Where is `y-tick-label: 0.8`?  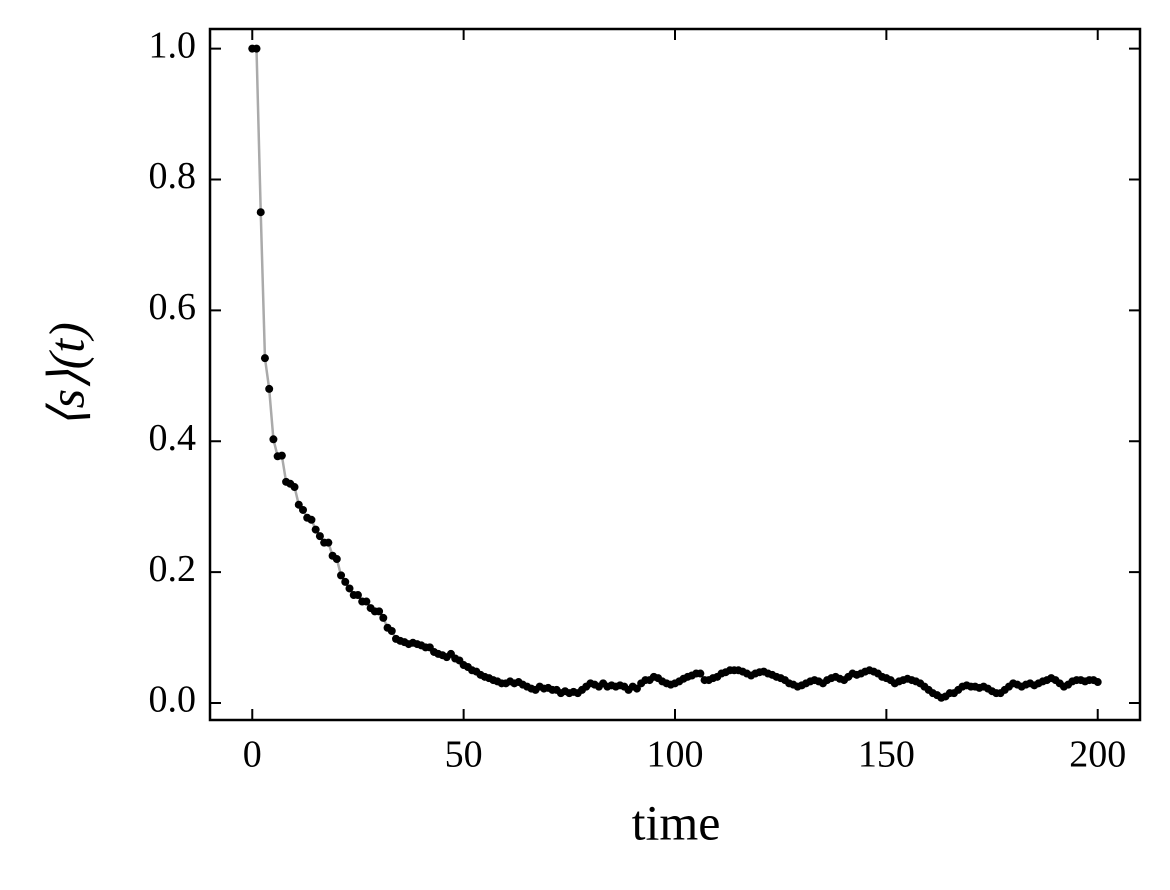 y-tick-label: 0.8 is located at coordinates (173, 176).